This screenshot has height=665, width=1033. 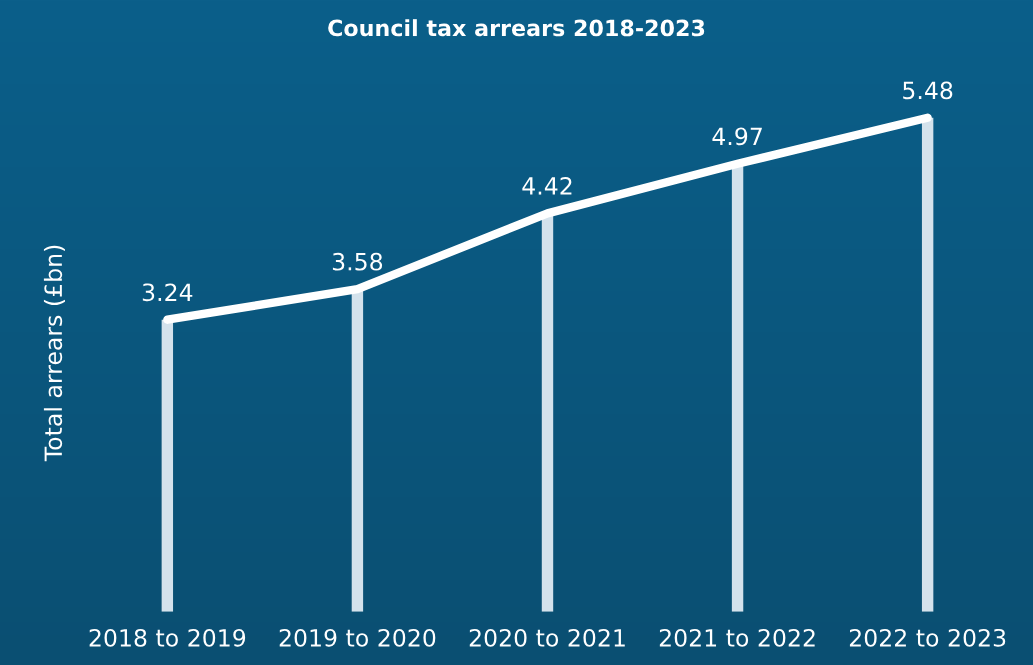 What do you see at coordinates (167, 637) in the screenshot?
I see `x-tick-label: 2018 to 2019` at bounding box center [167, 637].